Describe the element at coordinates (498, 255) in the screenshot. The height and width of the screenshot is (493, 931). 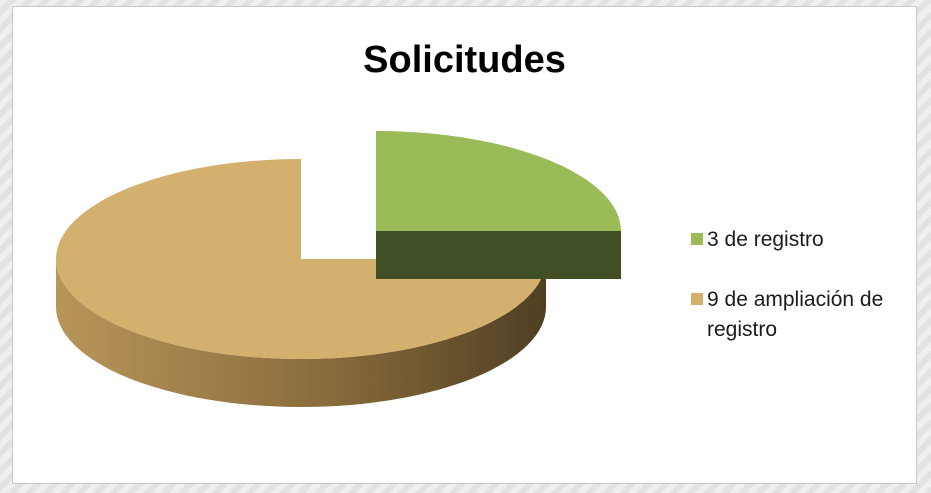
I see `pie-slice-cut` at that location.